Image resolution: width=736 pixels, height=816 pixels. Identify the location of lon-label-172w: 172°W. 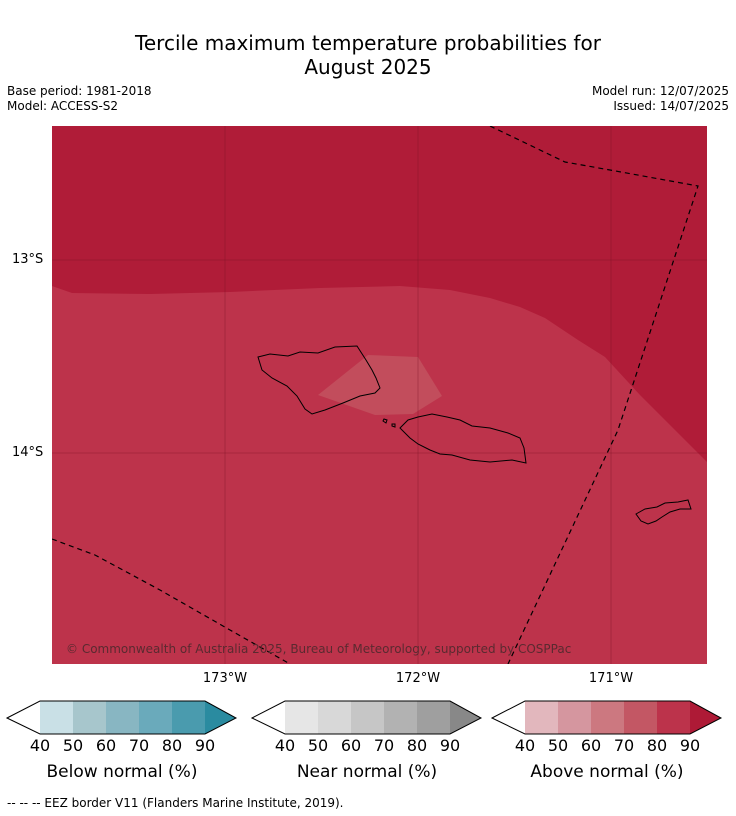
(418, 678).